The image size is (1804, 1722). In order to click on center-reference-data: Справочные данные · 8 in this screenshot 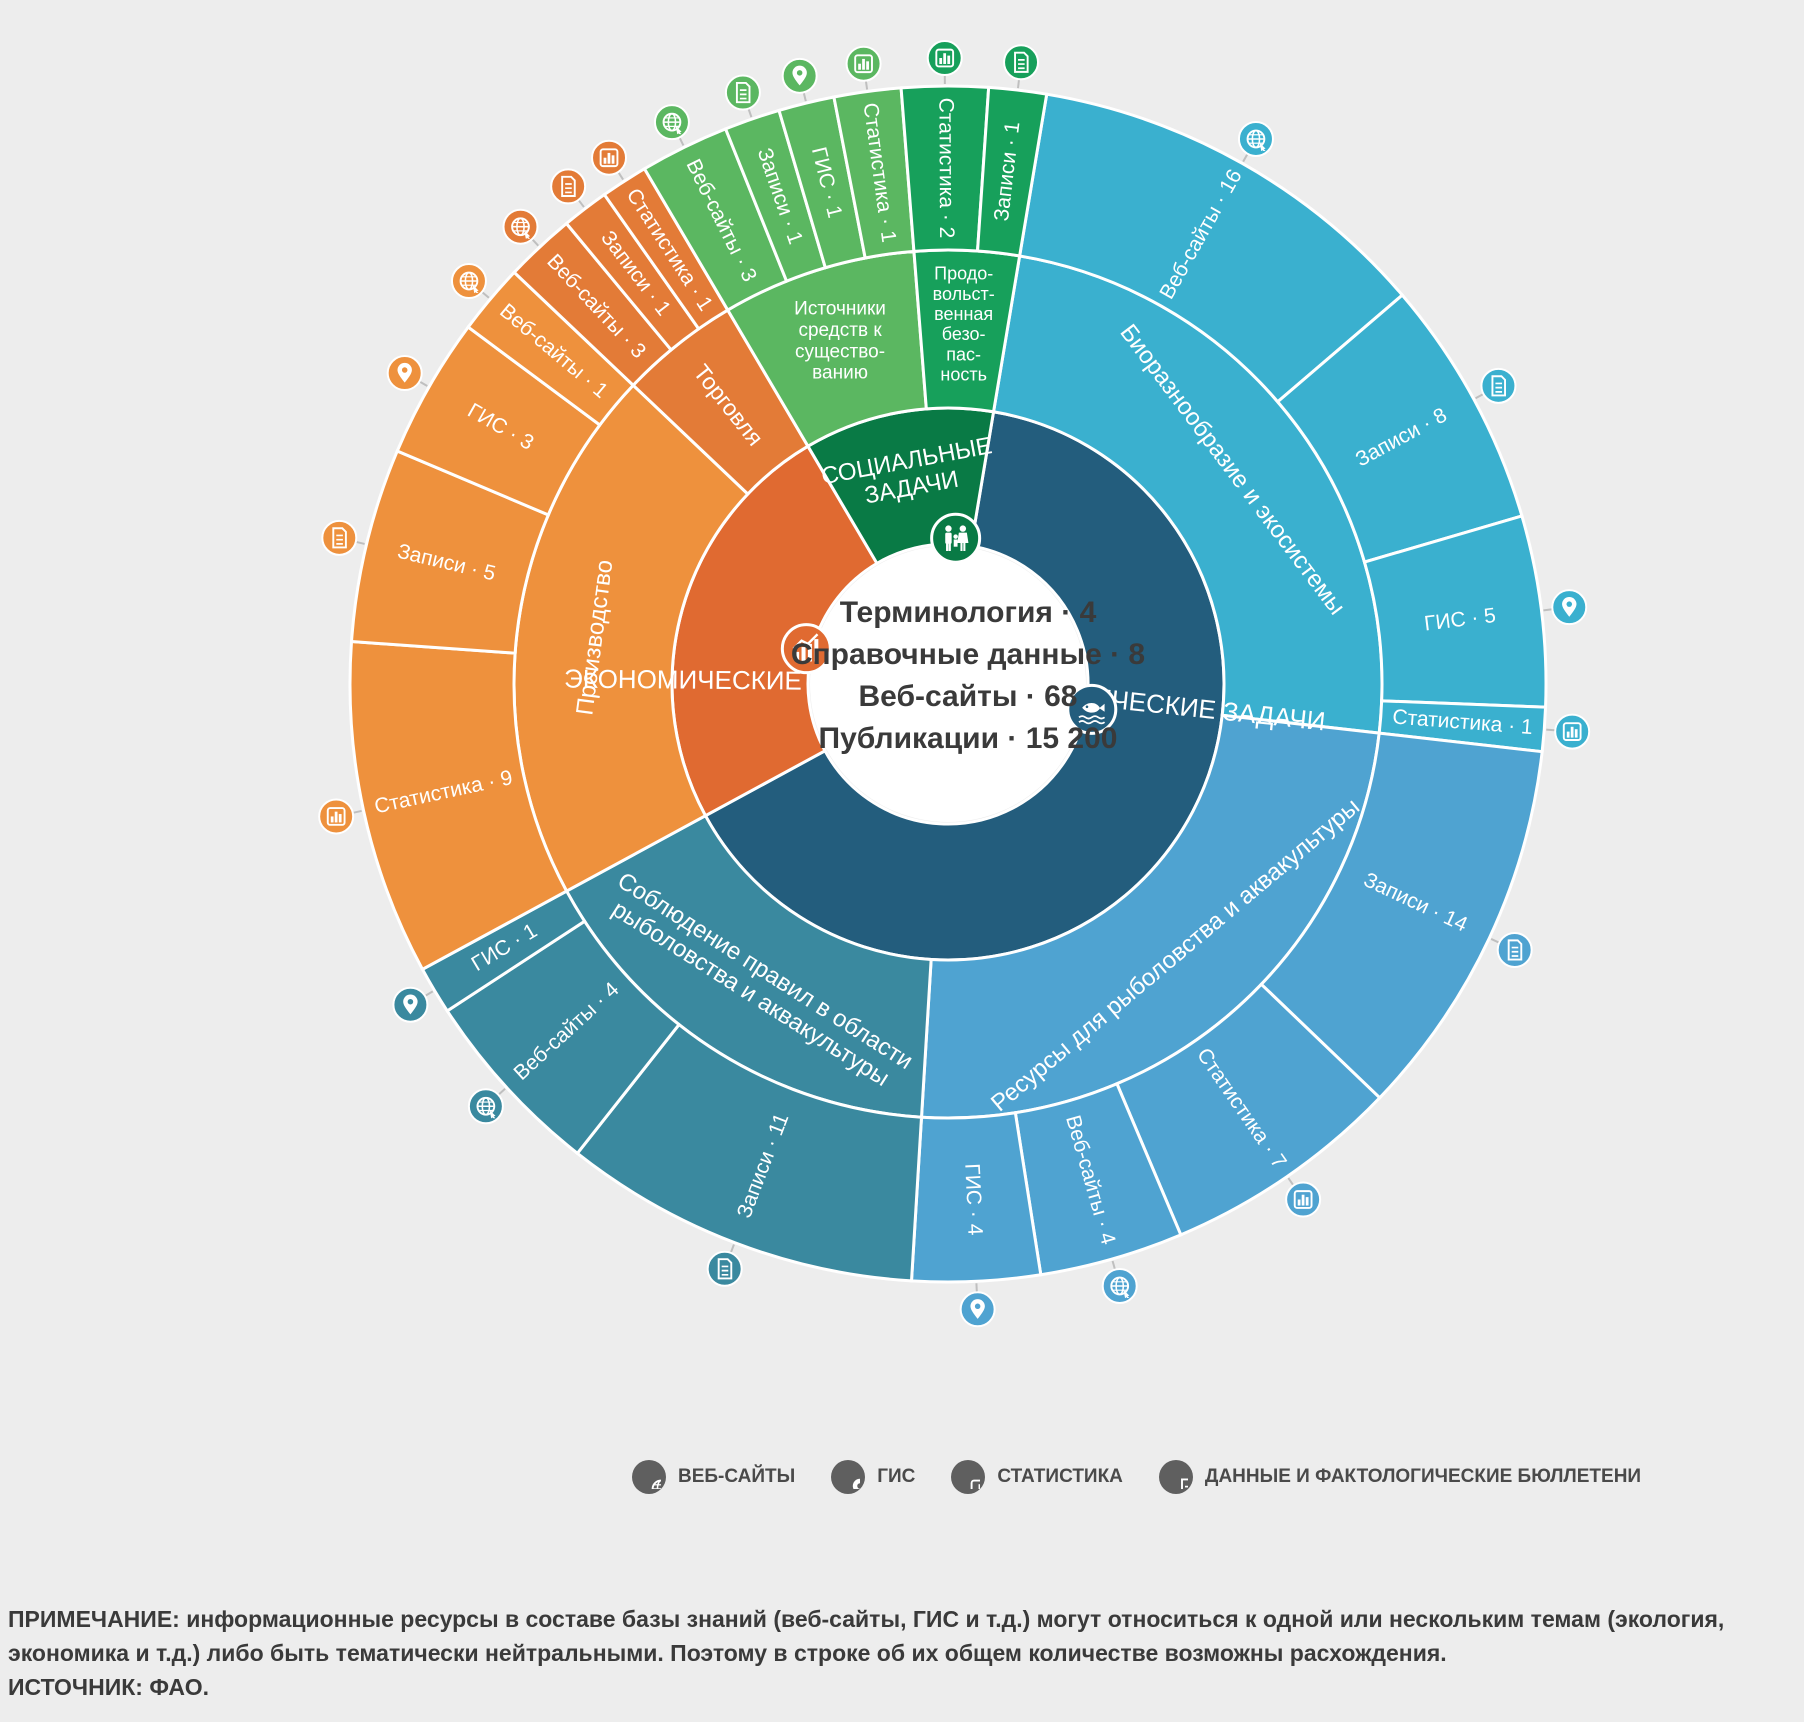, I will do `click(968, 654)`.